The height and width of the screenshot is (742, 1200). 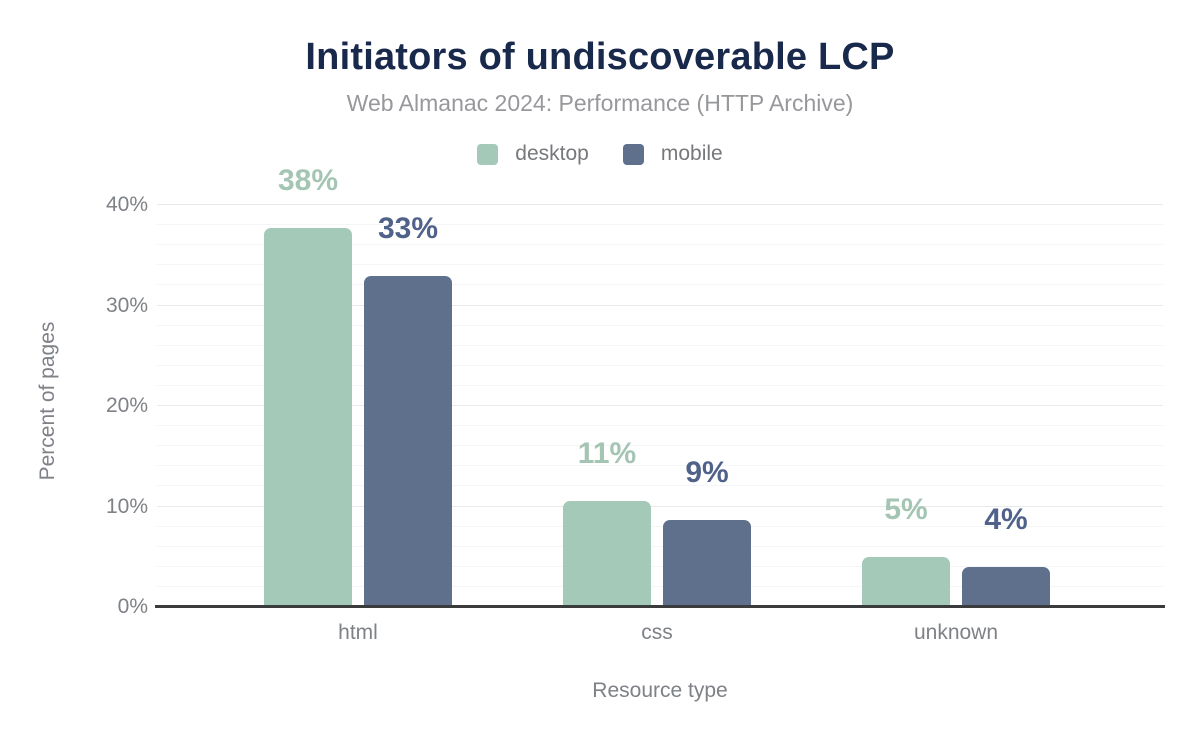 I want to click on value-label-desktop-html: 38%, so click(x=308, y=181).